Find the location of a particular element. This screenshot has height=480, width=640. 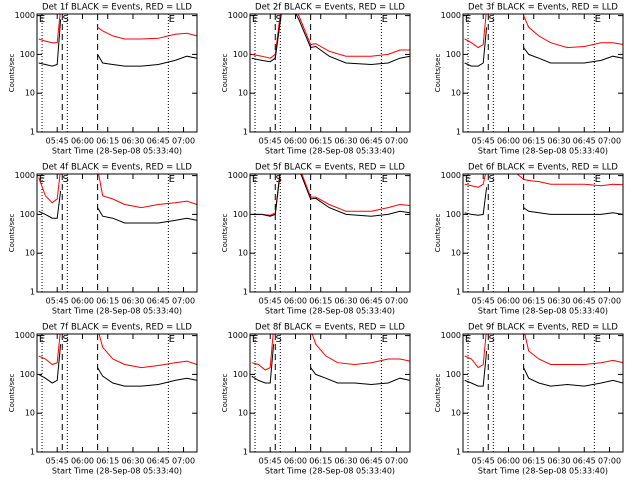

panel-title: Det 9f BLACK = Events, RED = LLD is located at coordinates (543, 328).